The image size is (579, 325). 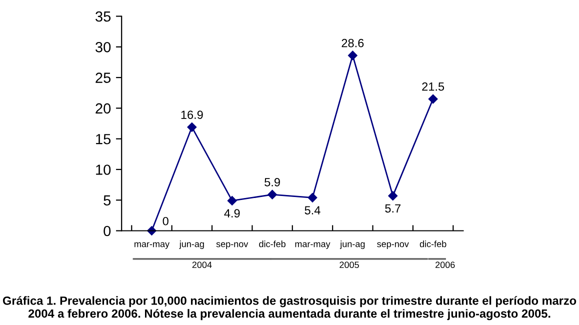 What do you see at coordinates (192, 114) in the screenshot?
I see `data-label: 16.9` at bounding box center [192, 114].